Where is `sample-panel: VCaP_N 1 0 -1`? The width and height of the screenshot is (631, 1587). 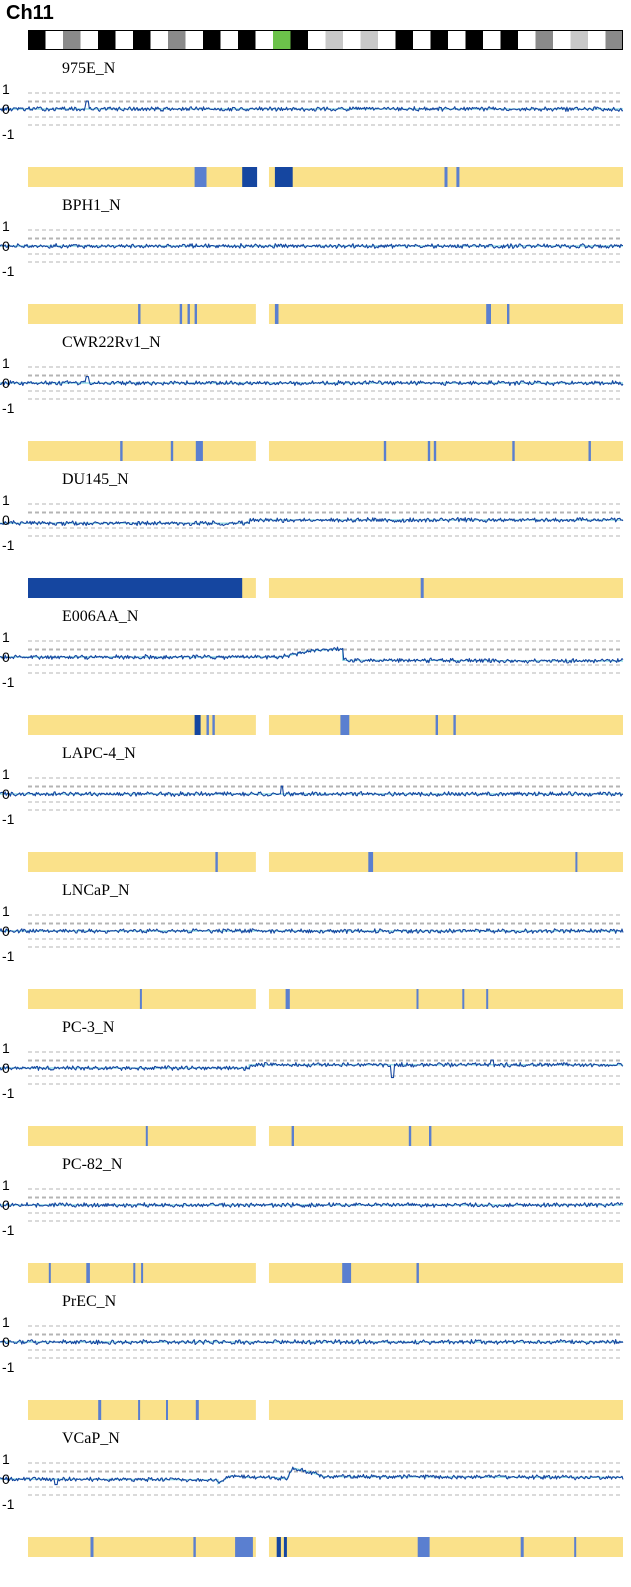 sample-panel: VCaP_N 1 0 -1 is located at coordinates (315, 1498).